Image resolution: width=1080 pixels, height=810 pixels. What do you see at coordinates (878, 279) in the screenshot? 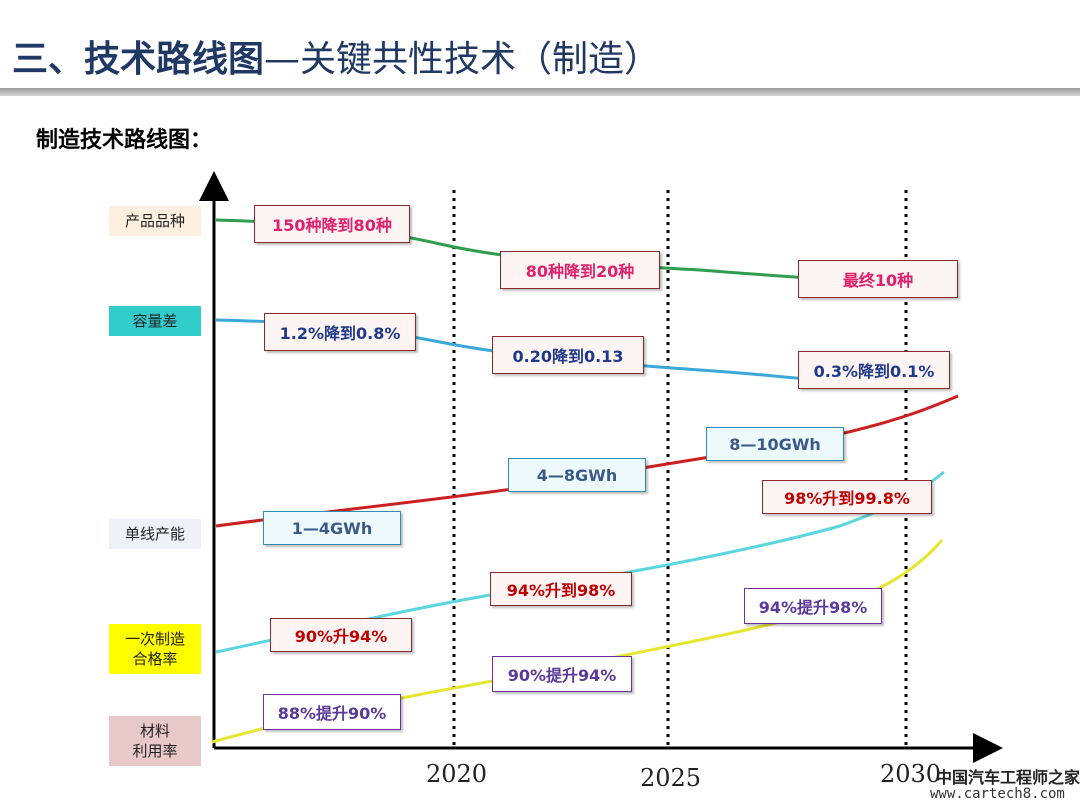
I see `variety-box-2030: 最终10种` at bounding box center [878, 279].